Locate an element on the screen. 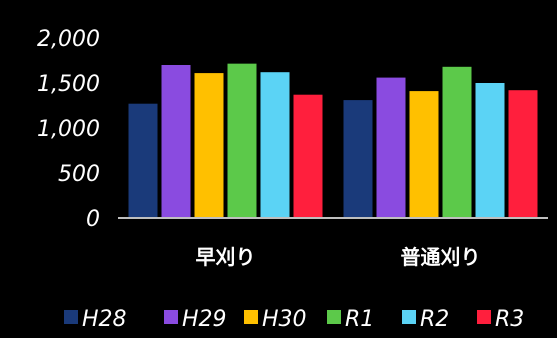  category-labels: 早刈り 普通刈り is located at coordinates (338, 257).